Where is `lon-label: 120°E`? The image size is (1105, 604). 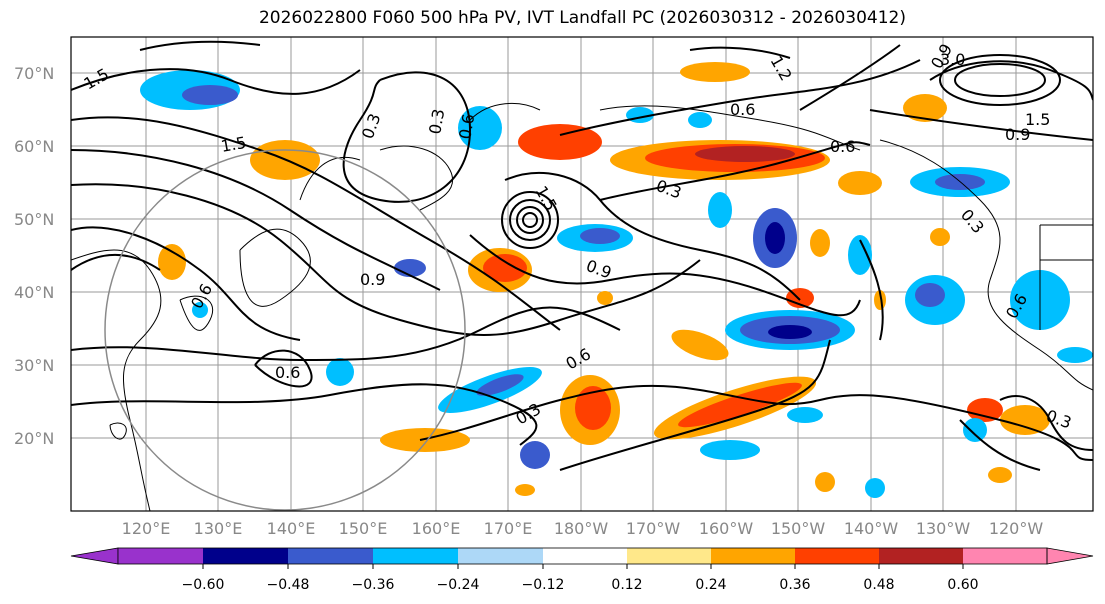
lon-label: 120°E is located at coordinates (146, 528).